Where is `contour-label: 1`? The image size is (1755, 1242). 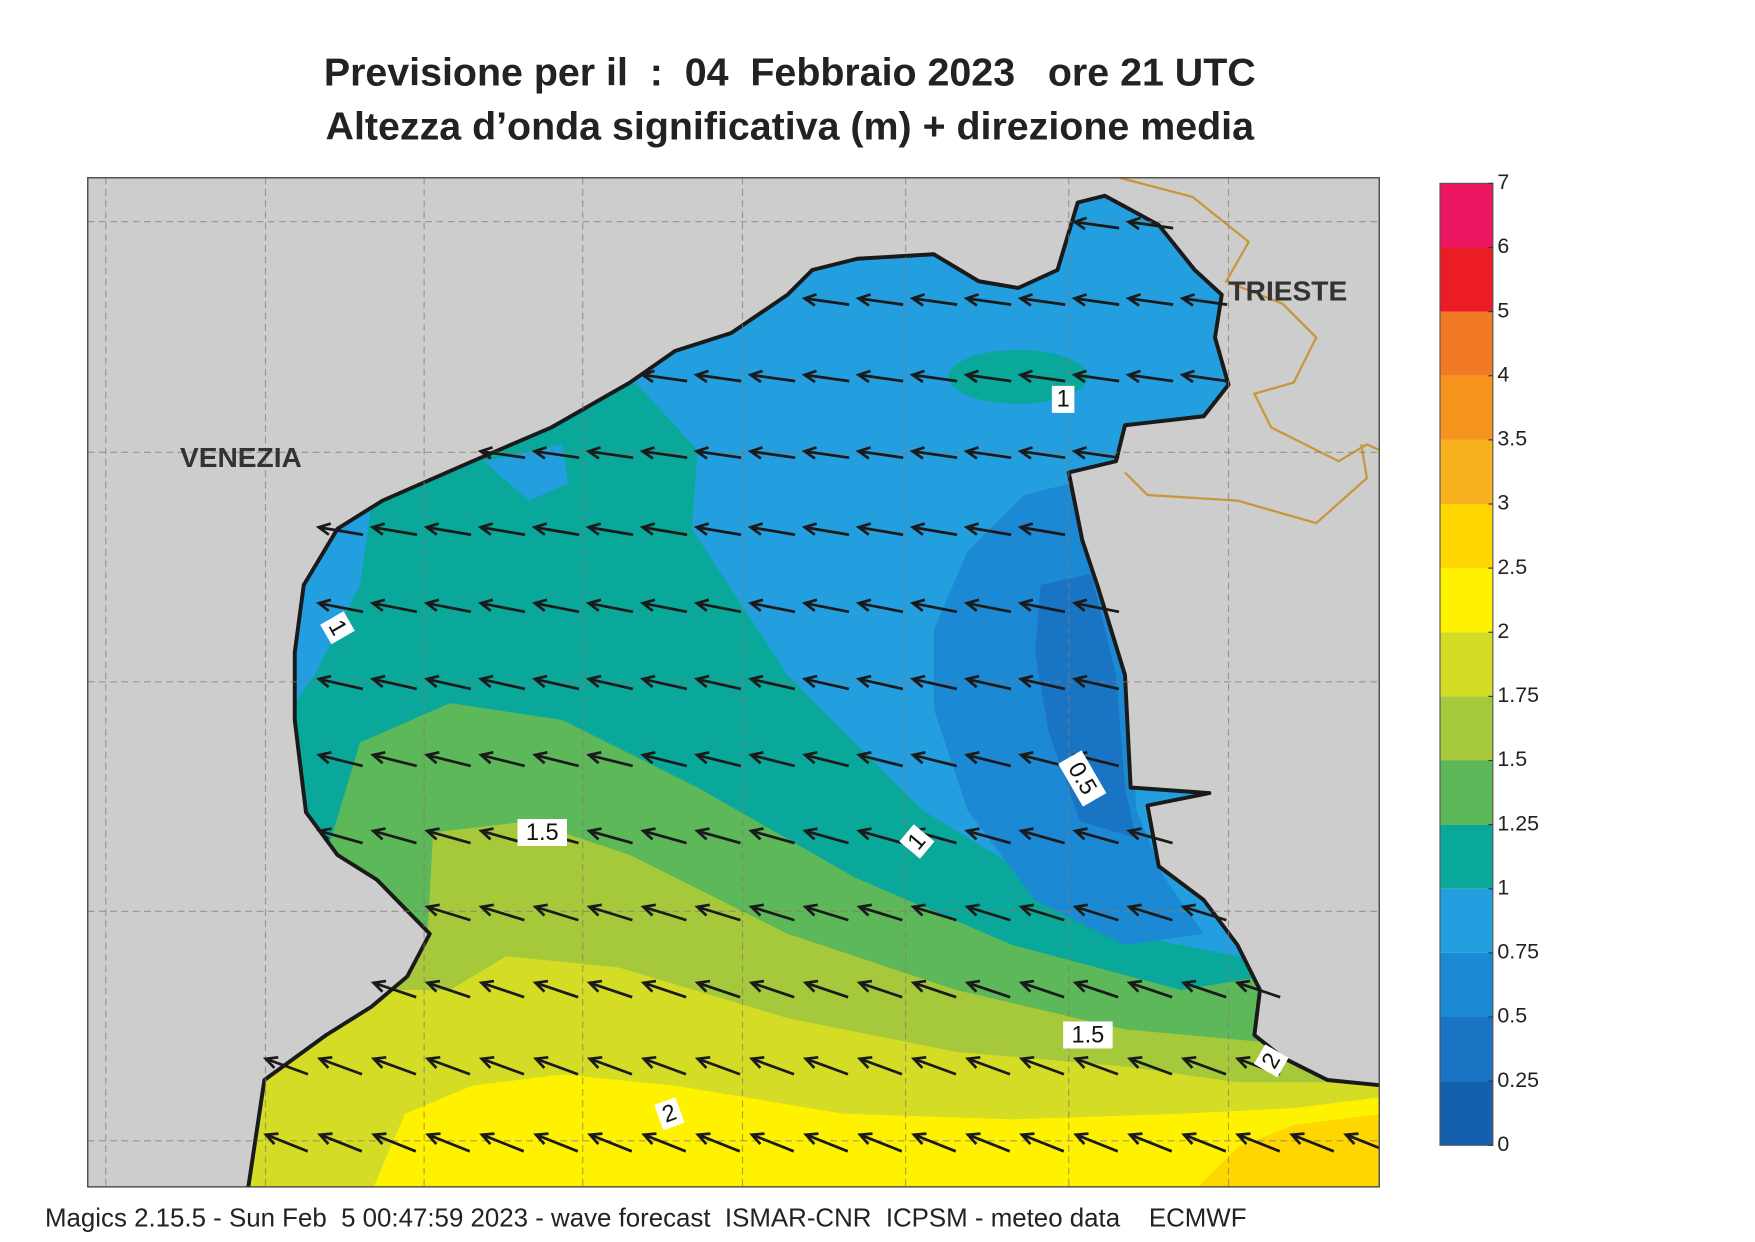 contour-label: 1 is located at coordinates (1063, 399).